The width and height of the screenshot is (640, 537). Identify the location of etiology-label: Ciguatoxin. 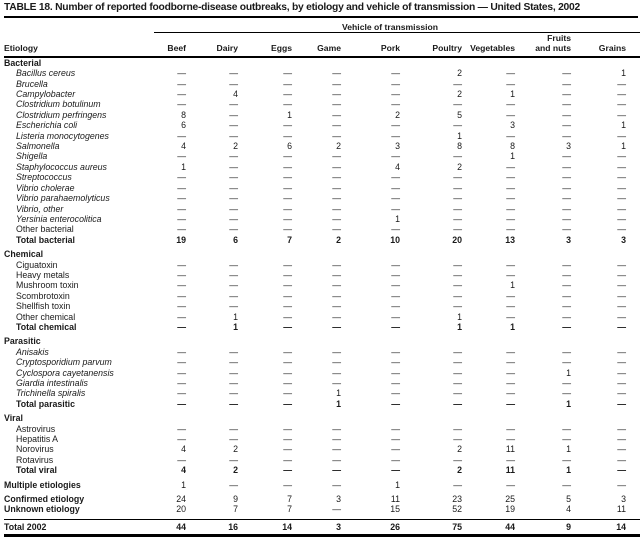
(37, 264).